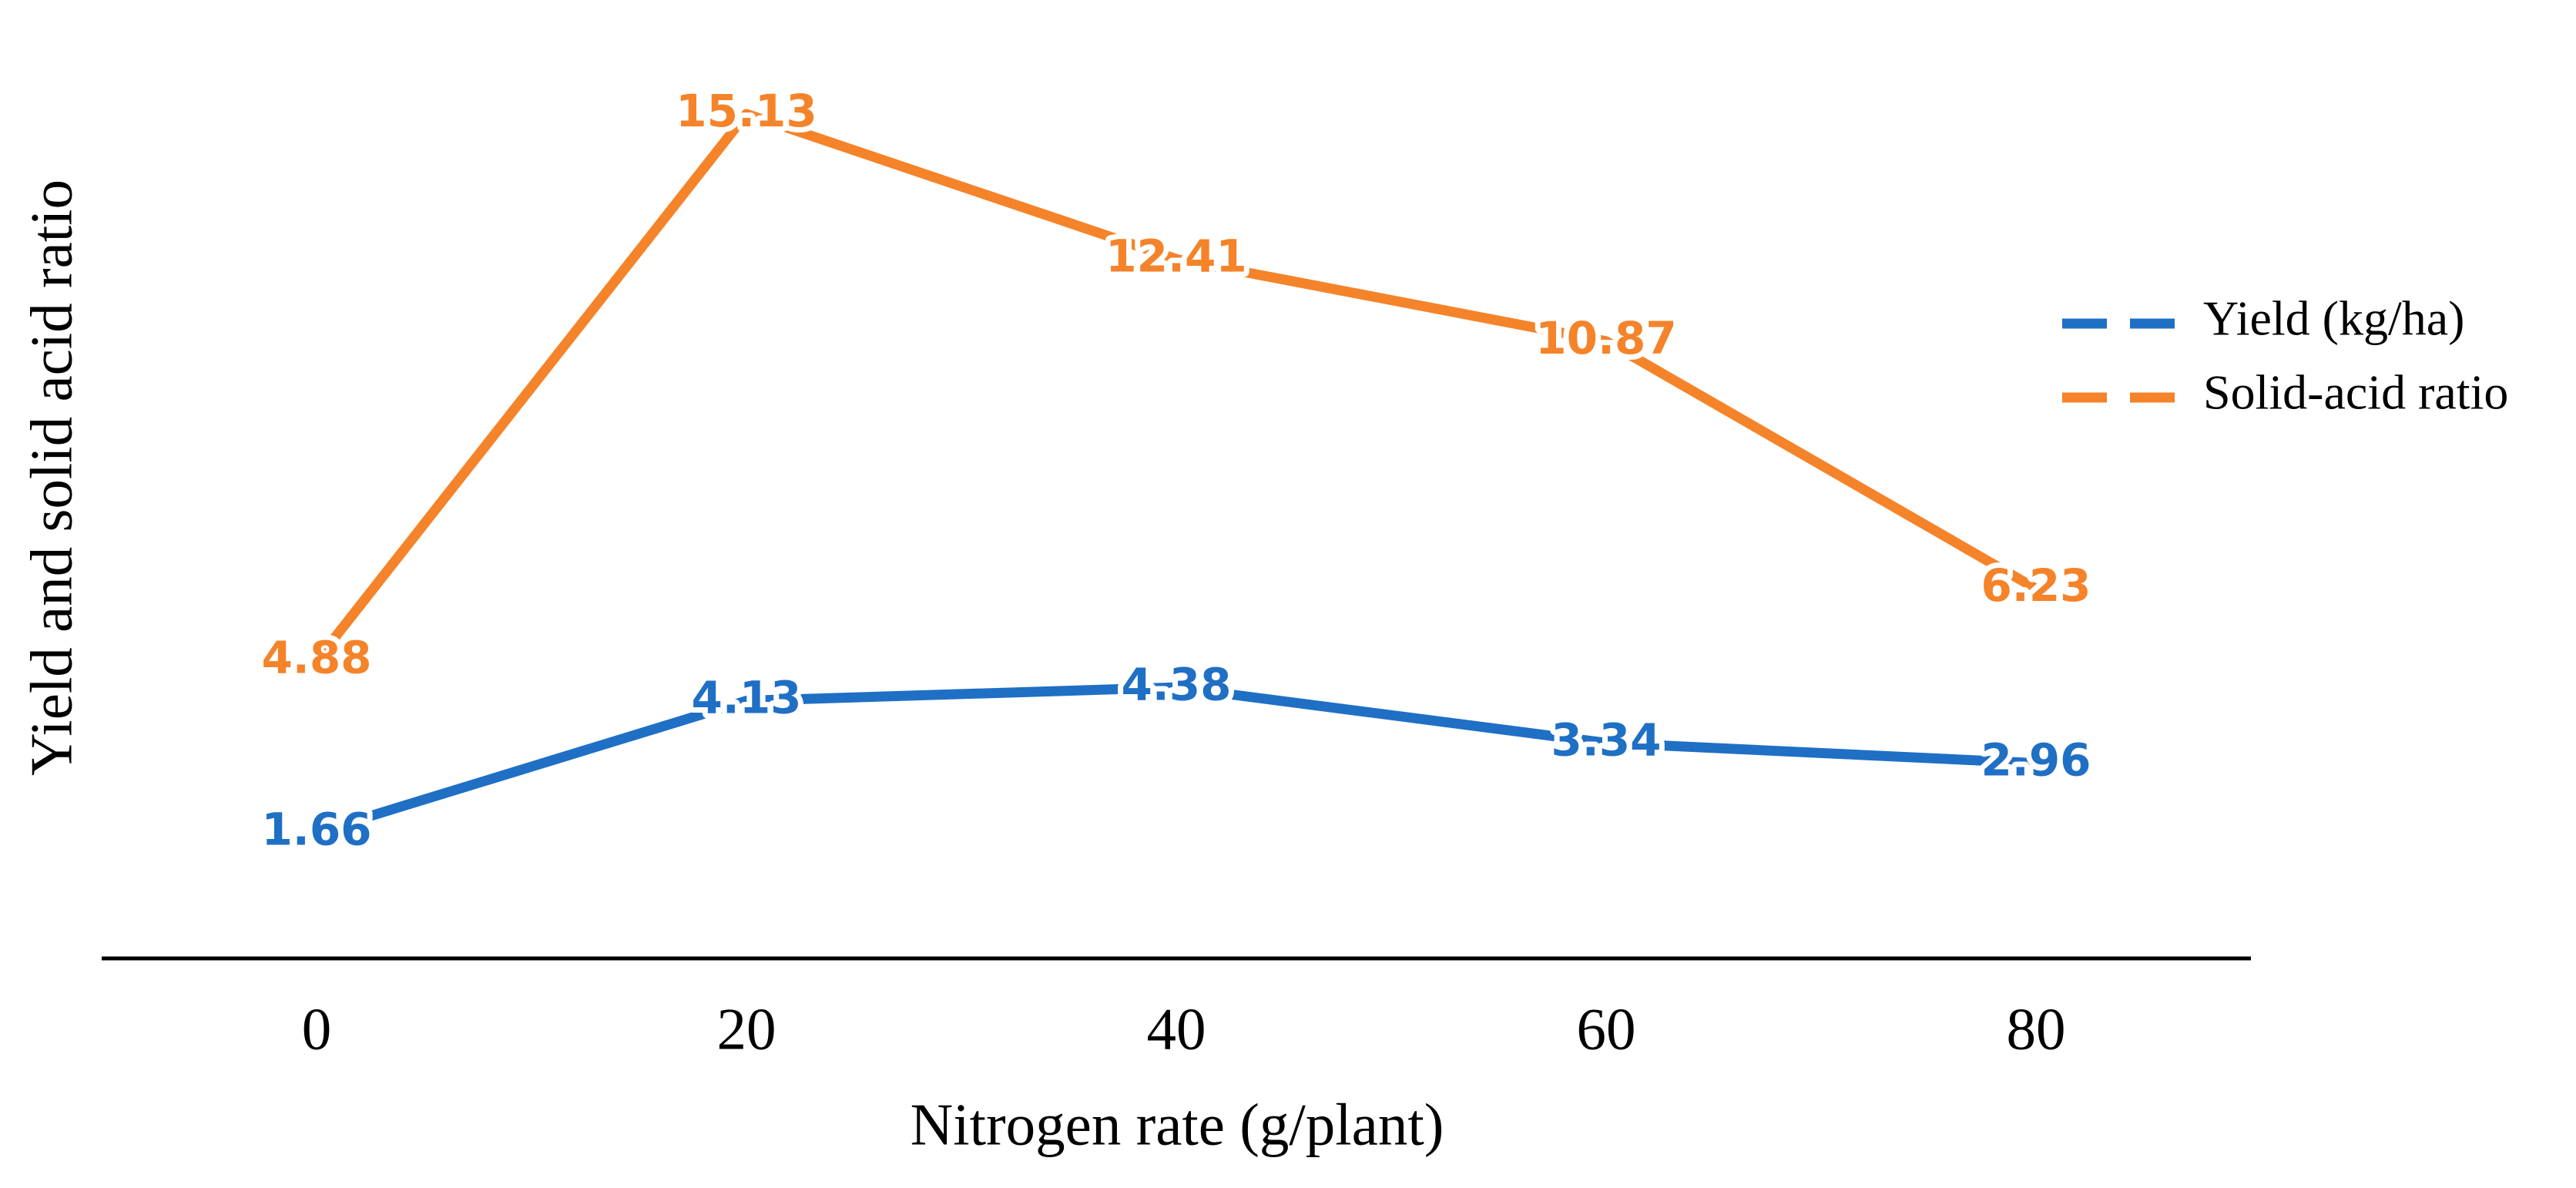  I want to click on data-label: 2.96, so click(2036, 760).